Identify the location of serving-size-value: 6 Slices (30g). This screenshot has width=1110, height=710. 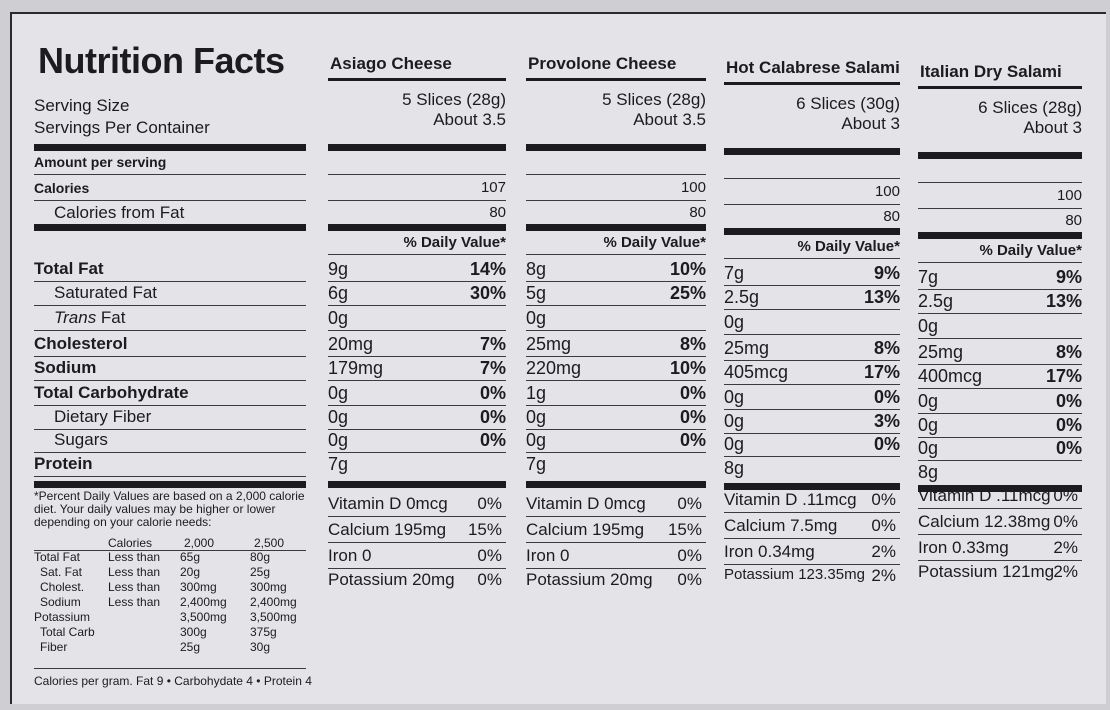
(848, 103).